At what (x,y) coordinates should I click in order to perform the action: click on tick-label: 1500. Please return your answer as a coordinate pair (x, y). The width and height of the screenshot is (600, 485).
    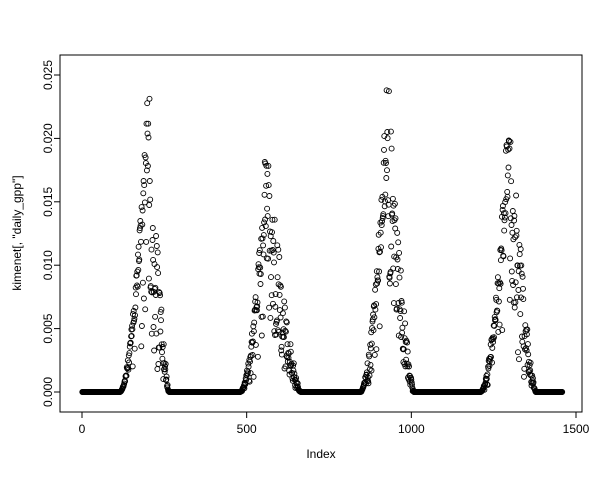
    Looking at the image, I should click on (576, 429).